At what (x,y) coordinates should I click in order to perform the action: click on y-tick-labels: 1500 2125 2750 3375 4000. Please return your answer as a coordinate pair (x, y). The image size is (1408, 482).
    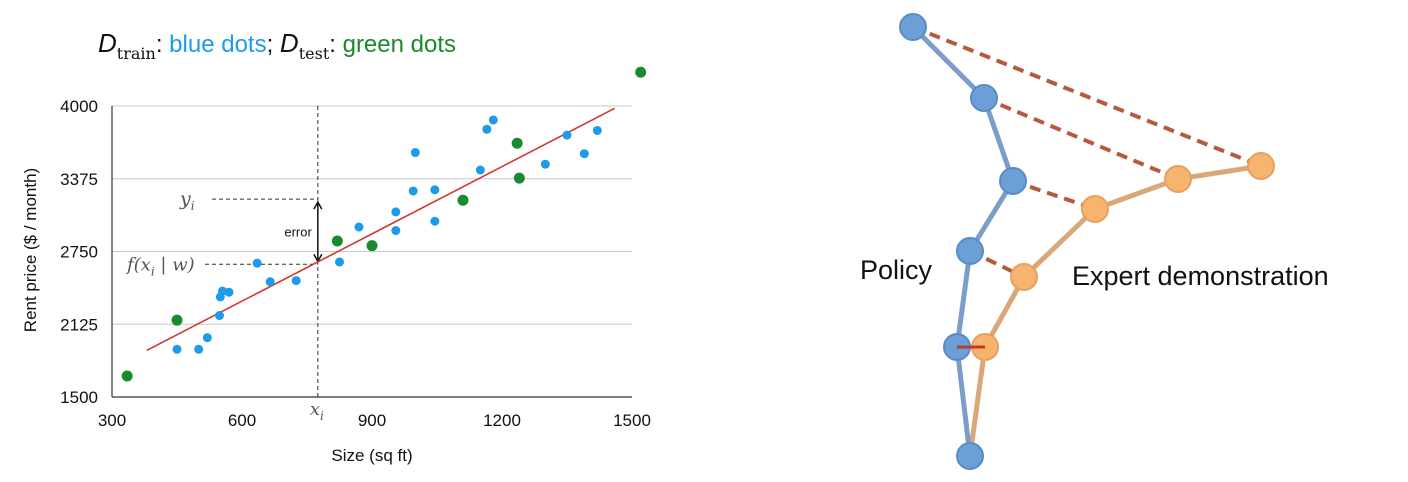
    Looking at the image, I should click on (79, 252).